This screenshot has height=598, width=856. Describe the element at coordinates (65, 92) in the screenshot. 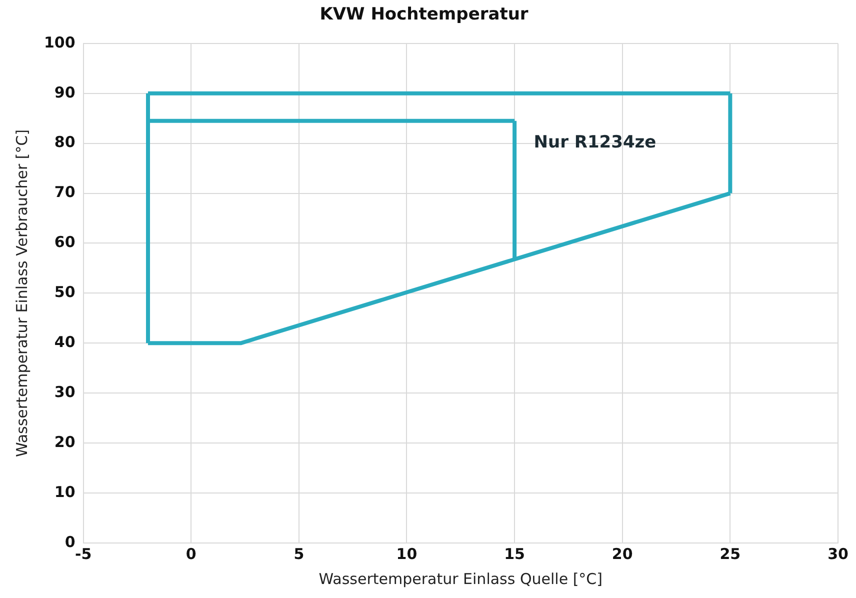

I see `y-tick-label: 90` at that location.